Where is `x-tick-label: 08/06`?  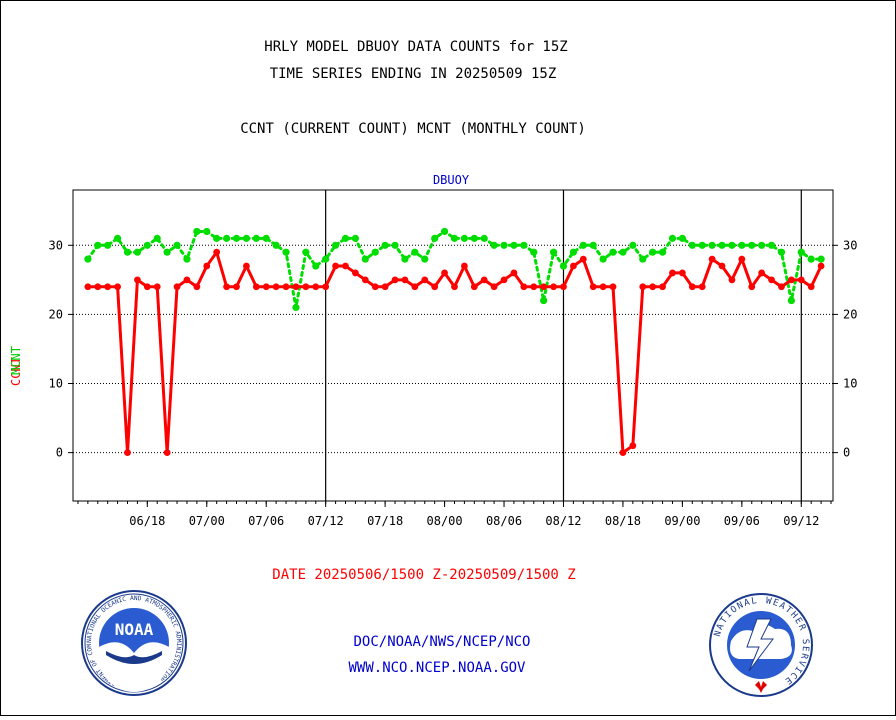
x-tick-label: 08/06 is located at coordinates (504, 521).